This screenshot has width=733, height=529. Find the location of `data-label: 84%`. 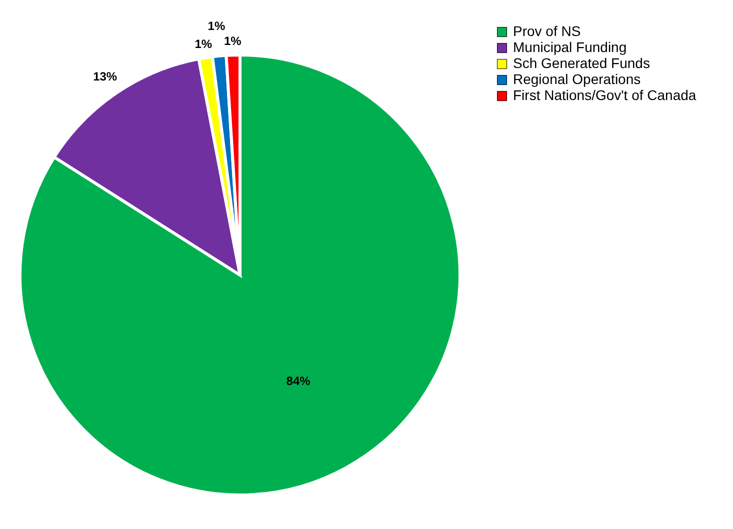

data-label: 84% is located at coordinates (298, 381).